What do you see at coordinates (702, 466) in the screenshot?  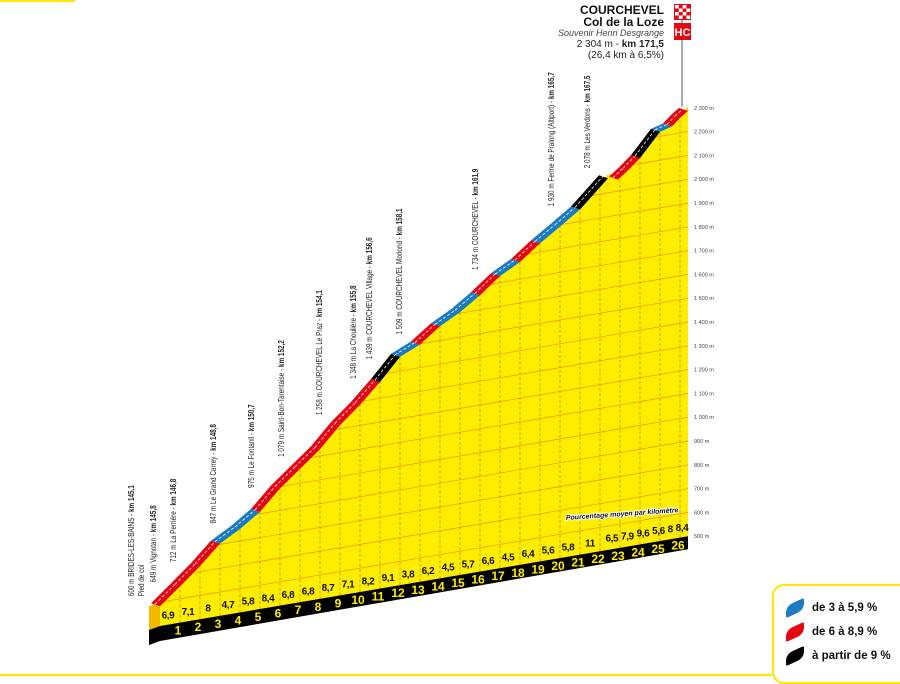 I see `y-tick-label: 800 m` at bounding box center [702, 466].